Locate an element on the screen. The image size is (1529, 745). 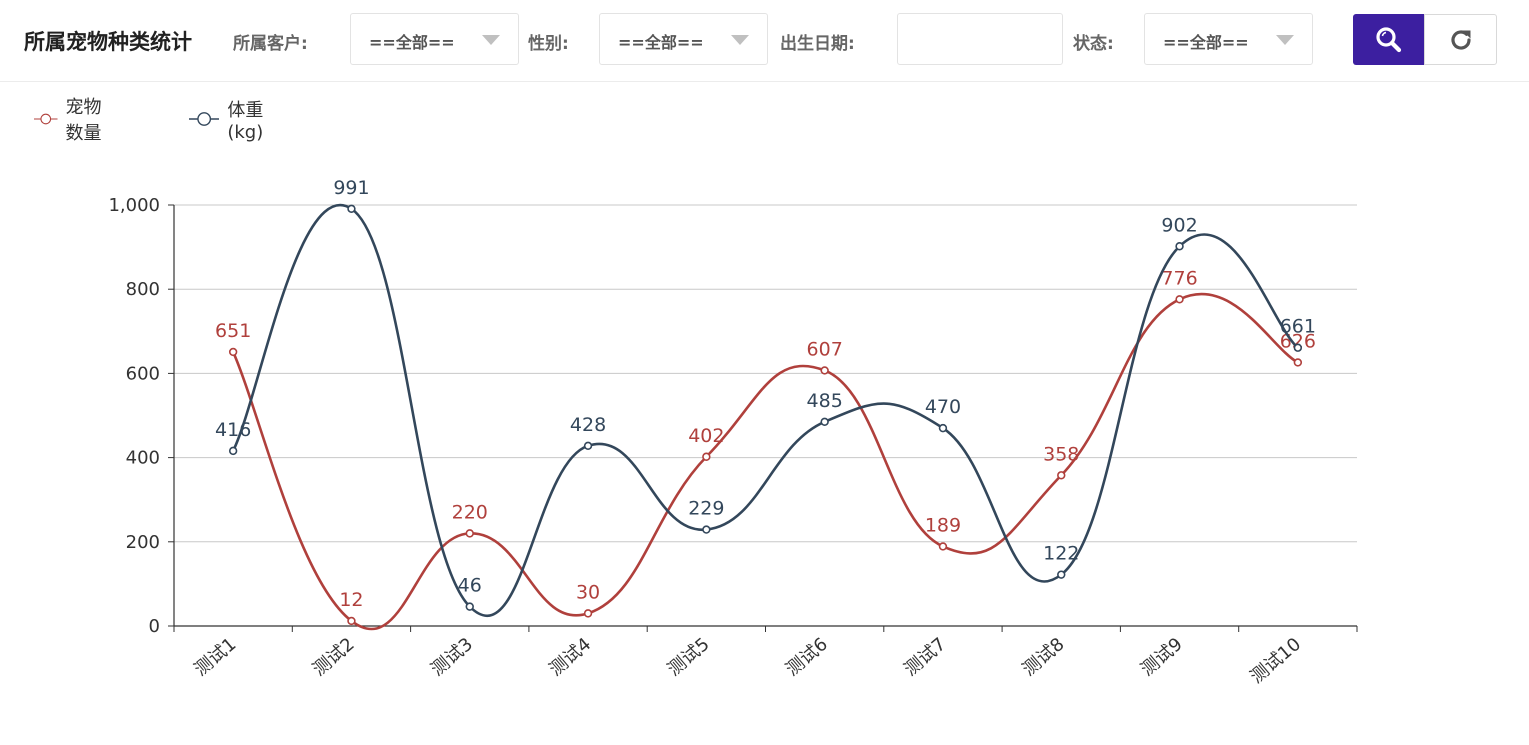
x-tick-label: 测试5 is located at coordinates (689, 657).